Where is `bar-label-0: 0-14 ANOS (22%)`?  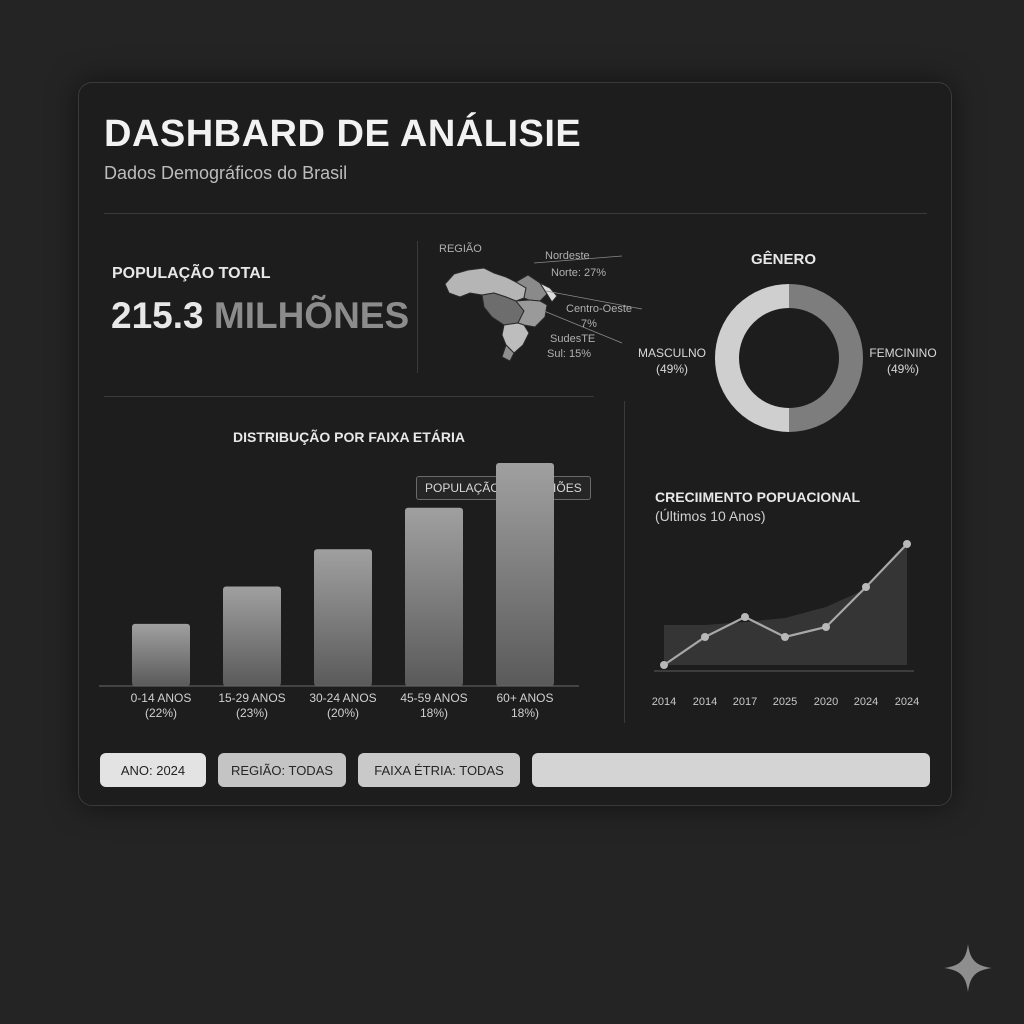
bar-label-0: 0-14 ANOS (22%) is located at coordinates (161, 706).